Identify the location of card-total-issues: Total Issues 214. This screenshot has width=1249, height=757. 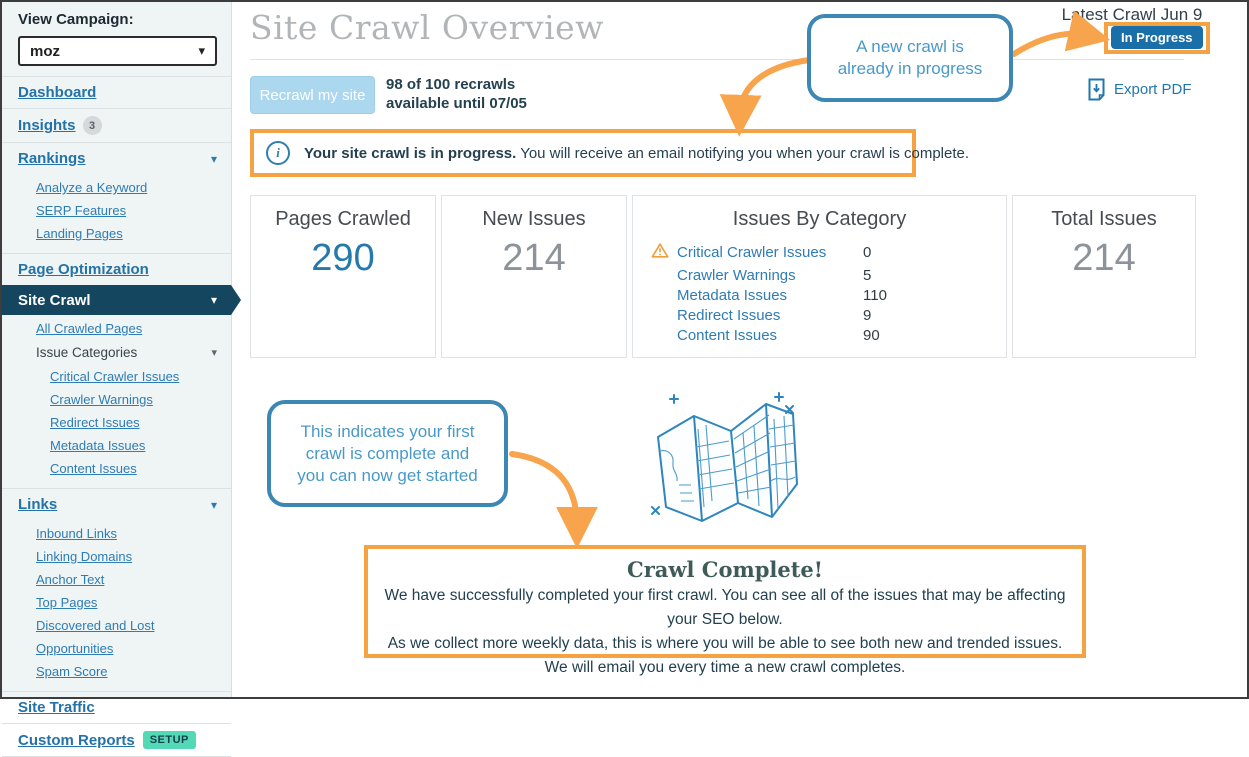
(1104, 276).